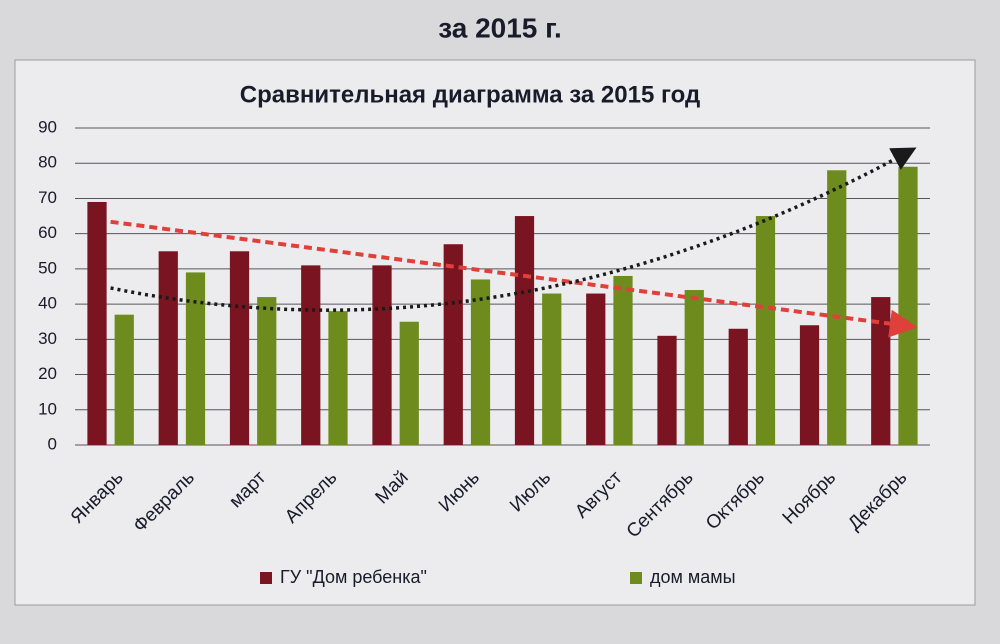 The height and width of the screenshot is (644, 1000). Describe the element at coordinates (52, 443) in the screenshot. I see `y-tick-label: 0` at that location.